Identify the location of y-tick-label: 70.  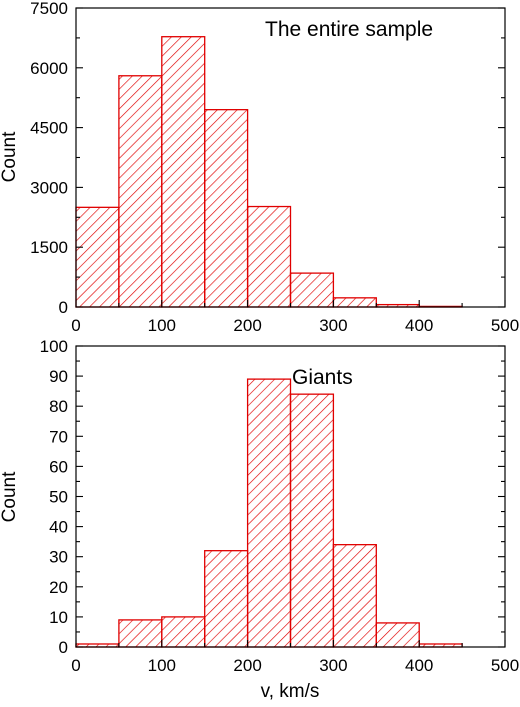
(58, 436).